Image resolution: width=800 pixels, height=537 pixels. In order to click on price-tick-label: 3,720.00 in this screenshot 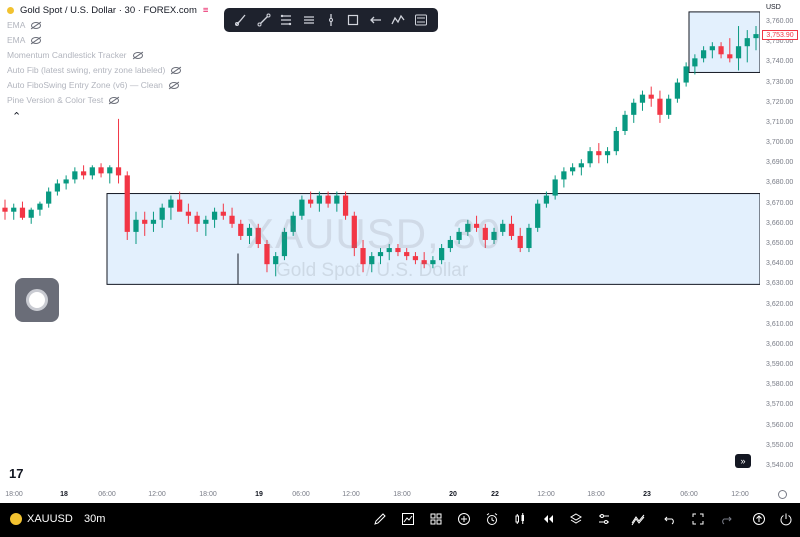, I will do `click(780, 102)`.